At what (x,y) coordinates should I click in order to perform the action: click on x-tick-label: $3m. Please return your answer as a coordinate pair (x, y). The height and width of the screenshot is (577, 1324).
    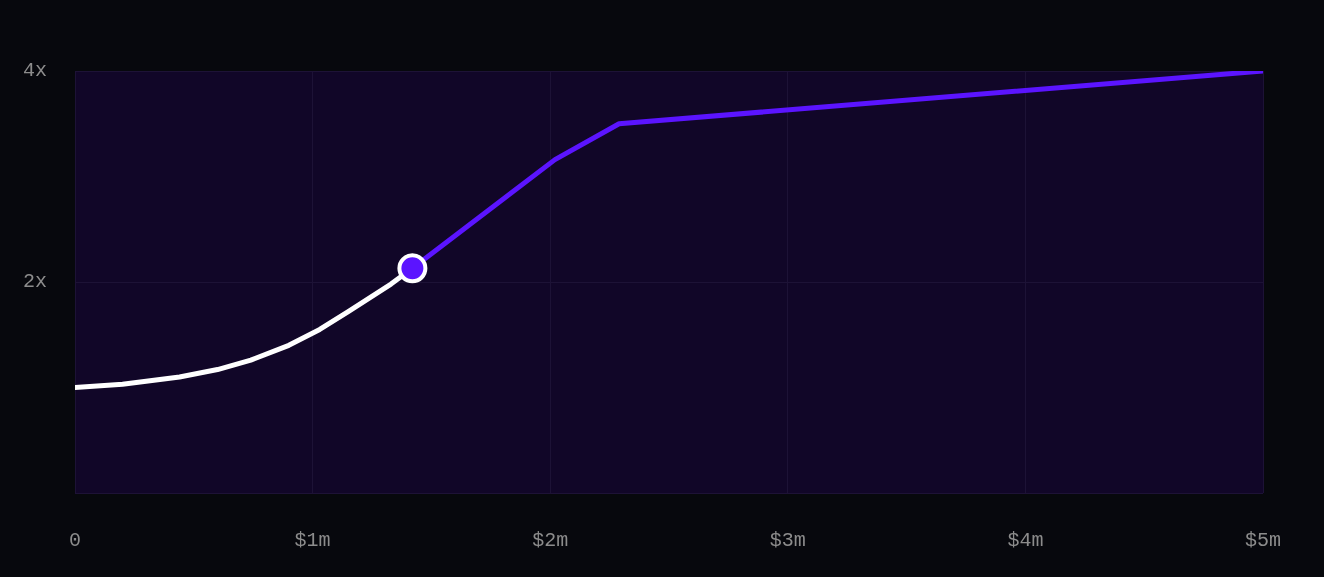
    Looking at the image, I should click on (787, 541).